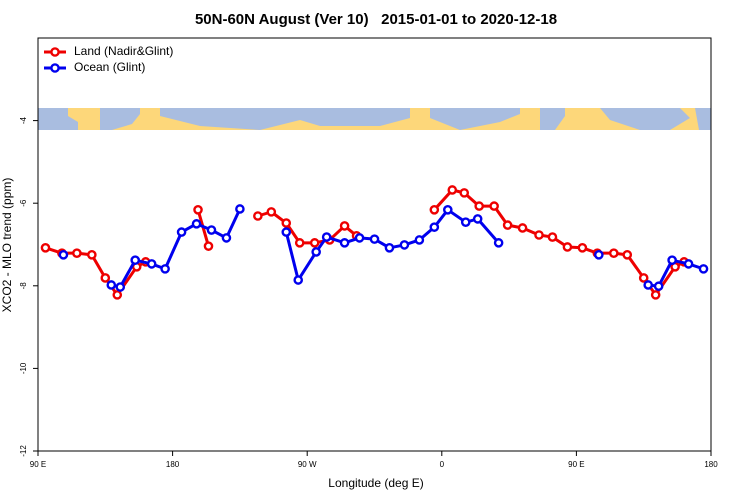 This screenshot has width=750, height=500. I want to click on map-strip, so click(374, 119).